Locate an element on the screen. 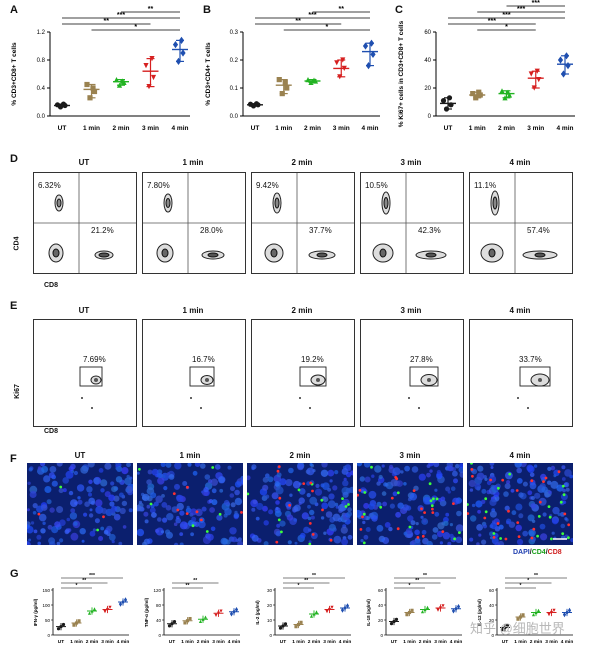 This screenshot has width=600, height=654. y-tick-label: 0.8 is located at coordinates (41, 61).